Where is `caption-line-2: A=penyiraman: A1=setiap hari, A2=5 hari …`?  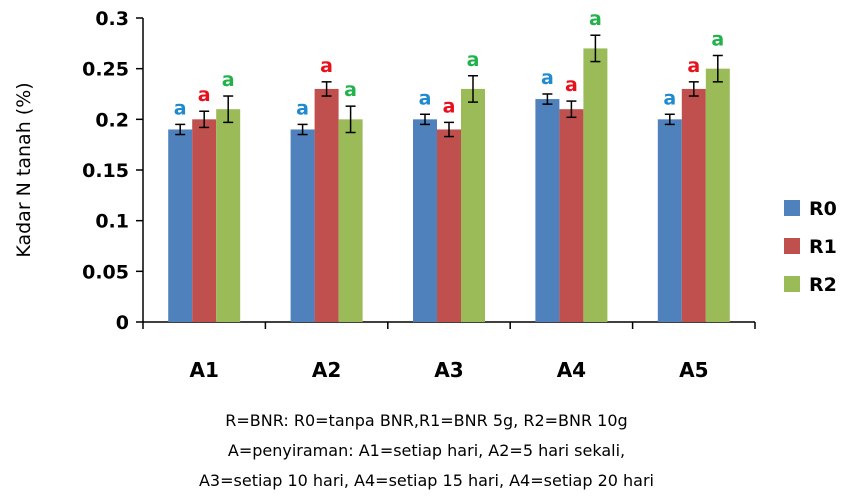
caption-line-2: A=penyiraman: A1=setiap hari, A2=5 hari … is located at coordinates (426, 450).